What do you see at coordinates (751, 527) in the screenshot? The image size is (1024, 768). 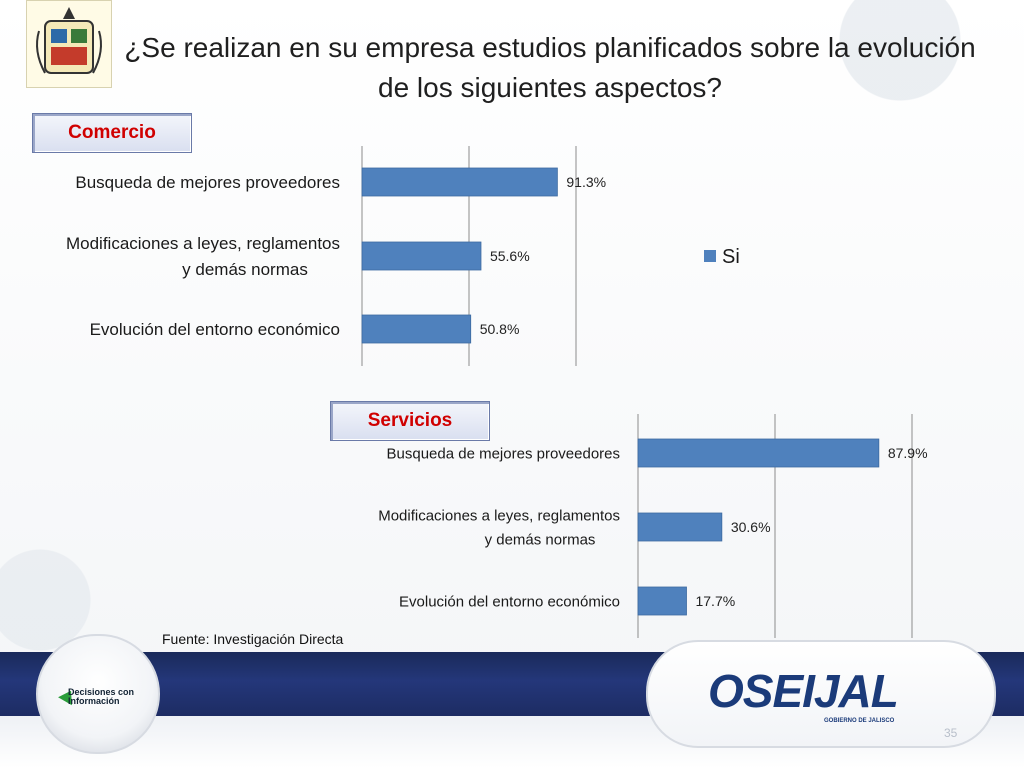 I see `data-label-servicios-1: 30.6%` at bounding box center [751, 527].